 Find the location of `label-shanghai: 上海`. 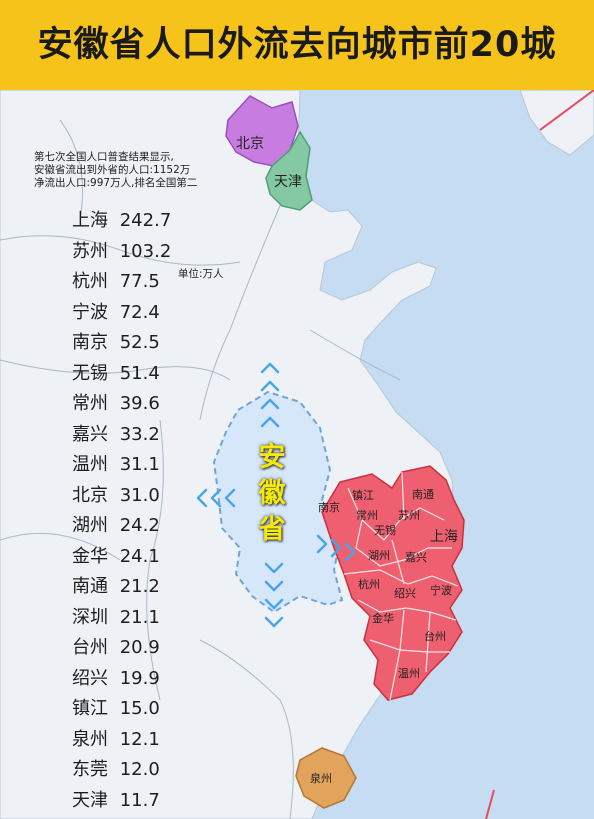

label-shanghai: 上海 is located at coordinates (444, 537).